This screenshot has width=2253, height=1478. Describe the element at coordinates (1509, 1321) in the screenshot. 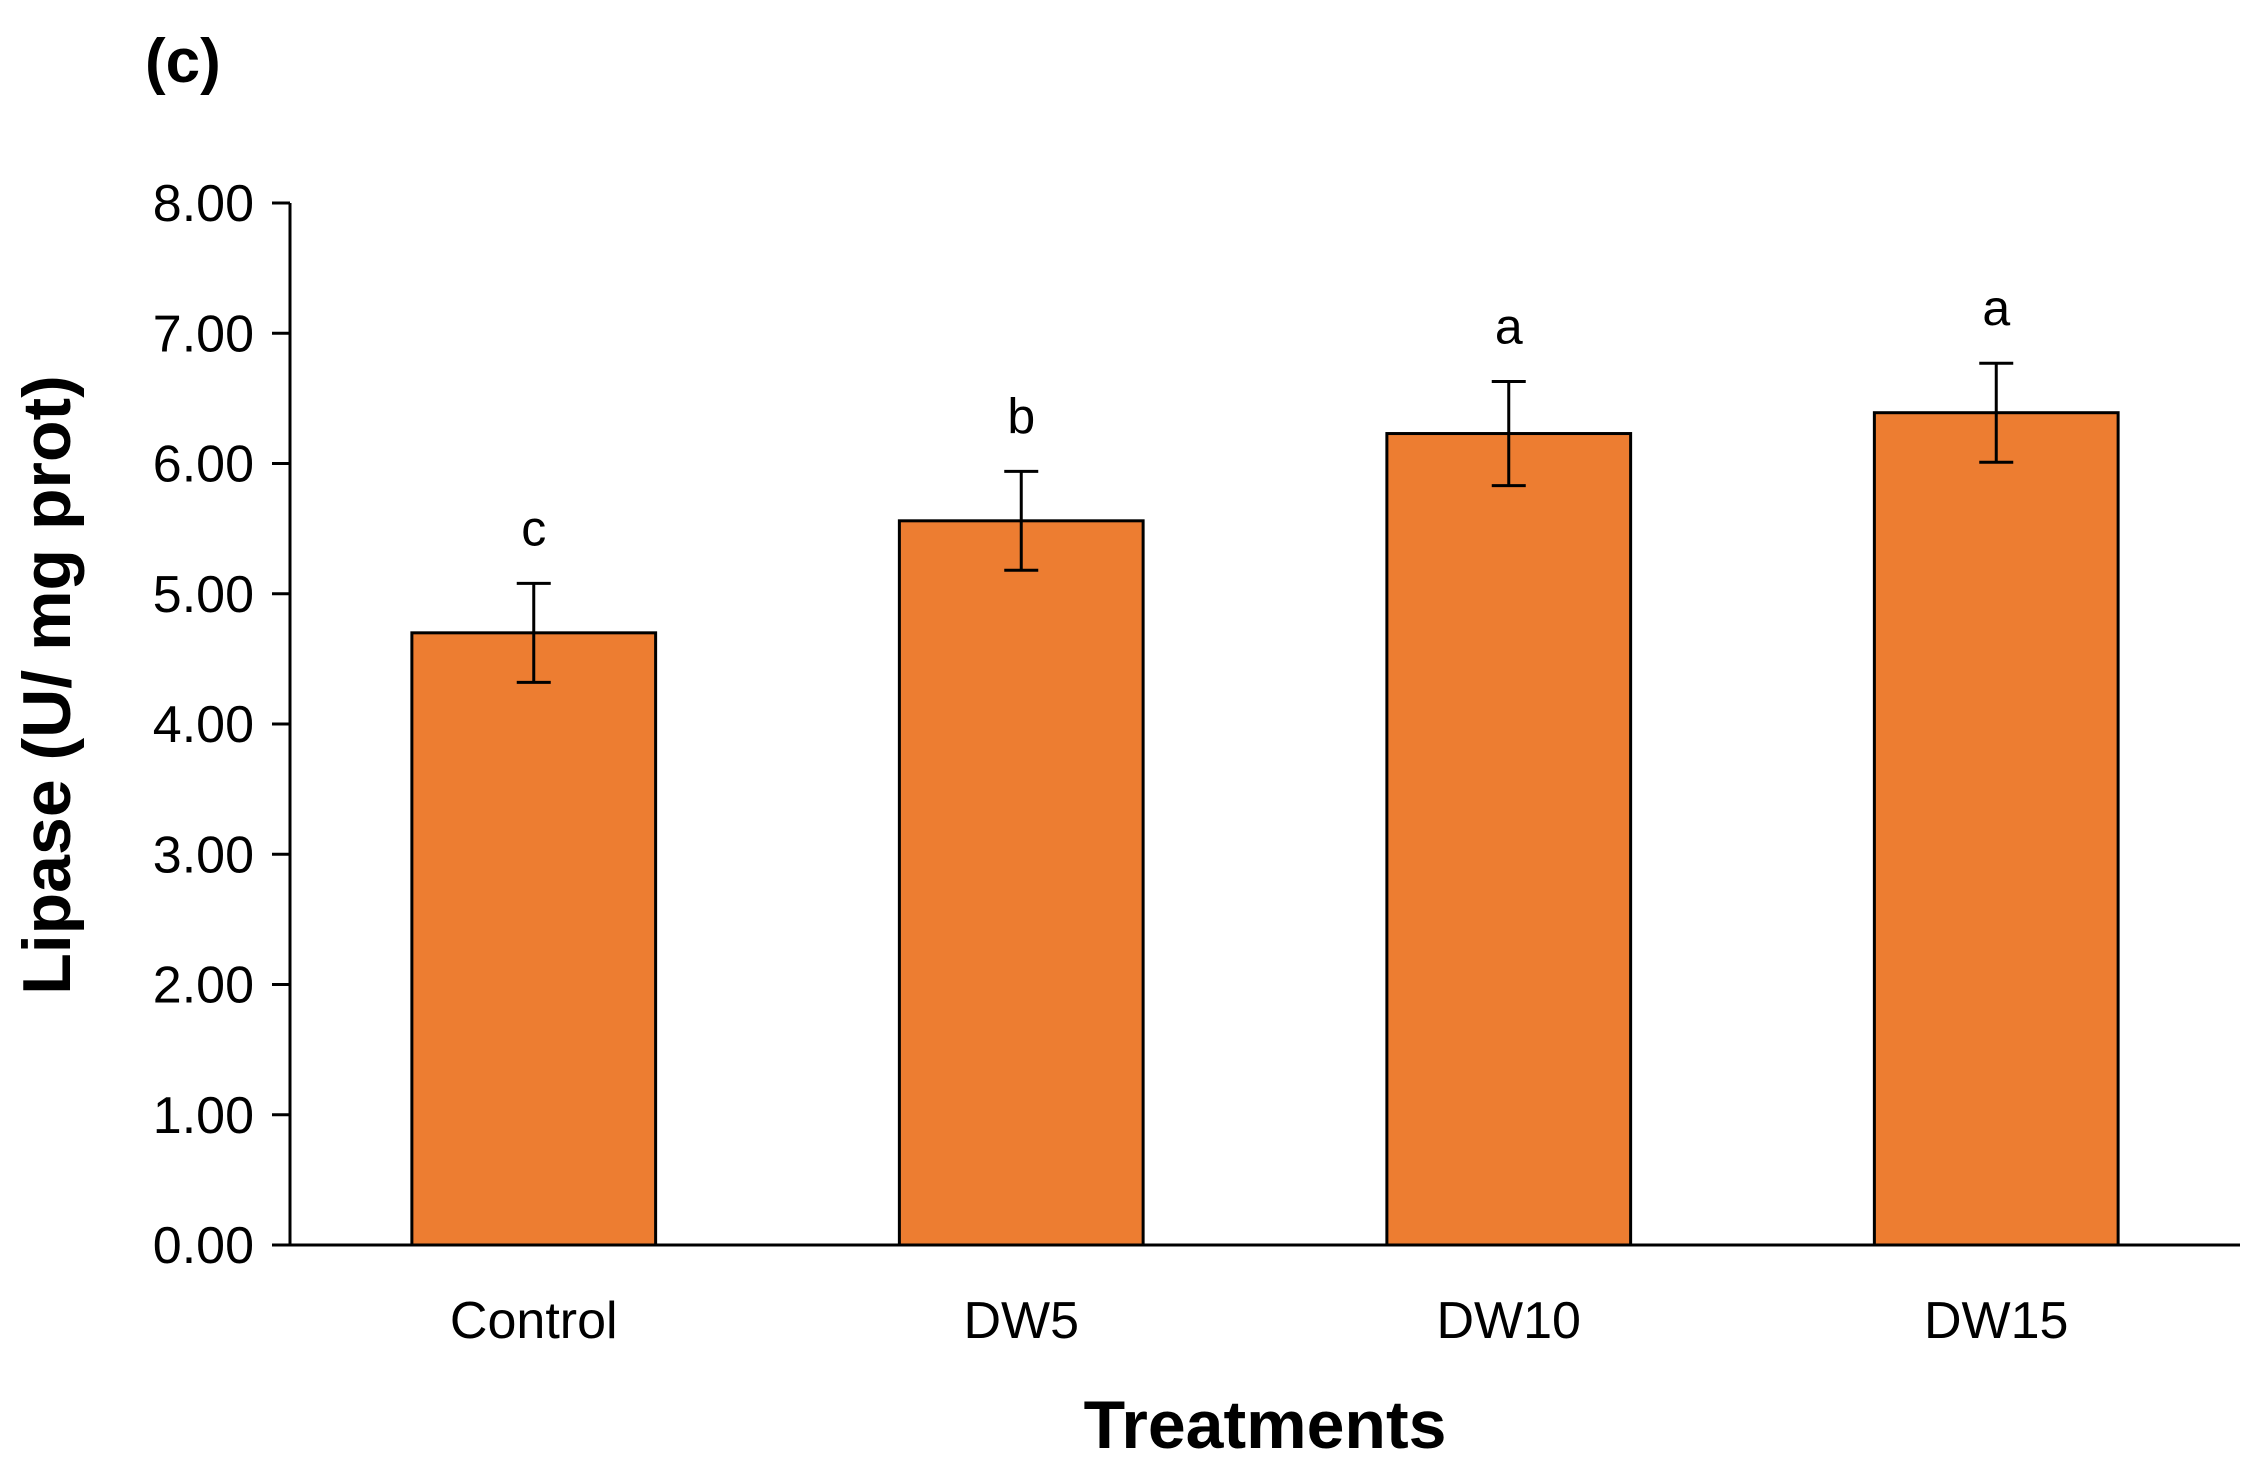

I see `x-tick-label: DW10` at that location.